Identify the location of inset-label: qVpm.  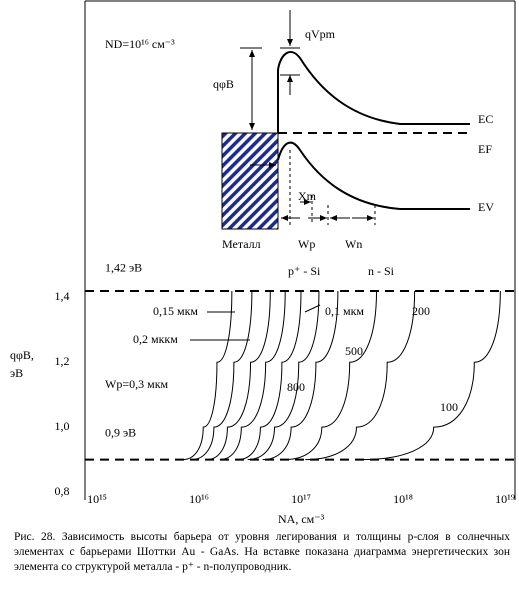
(320, 34).